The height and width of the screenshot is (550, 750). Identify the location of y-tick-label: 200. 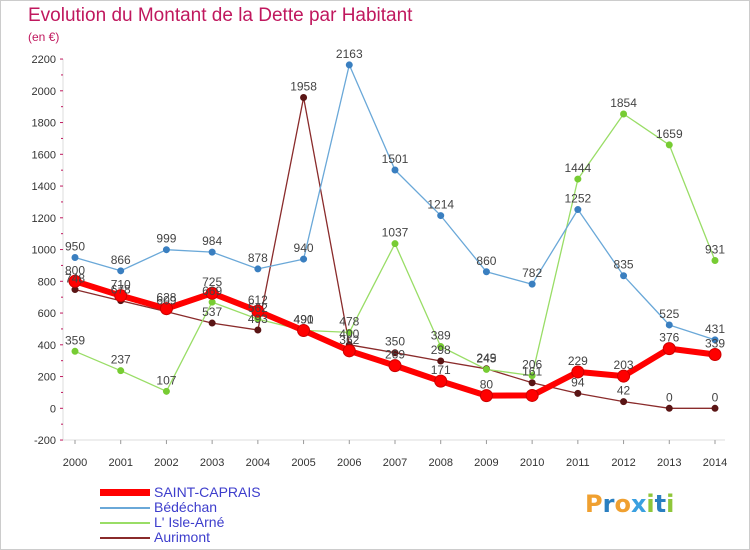
(47, 378).